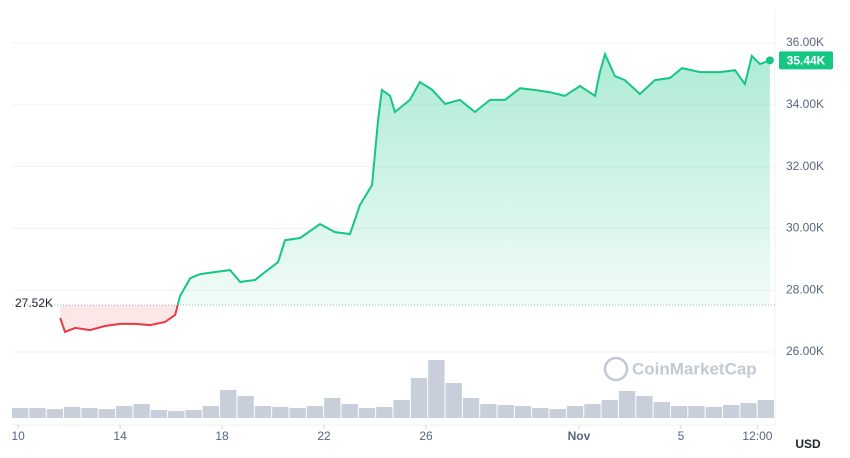 This screenshot has width=850, height=458. Describe the element at coordinates (769, 60) in the screenshot. I see `last-point` at that location.